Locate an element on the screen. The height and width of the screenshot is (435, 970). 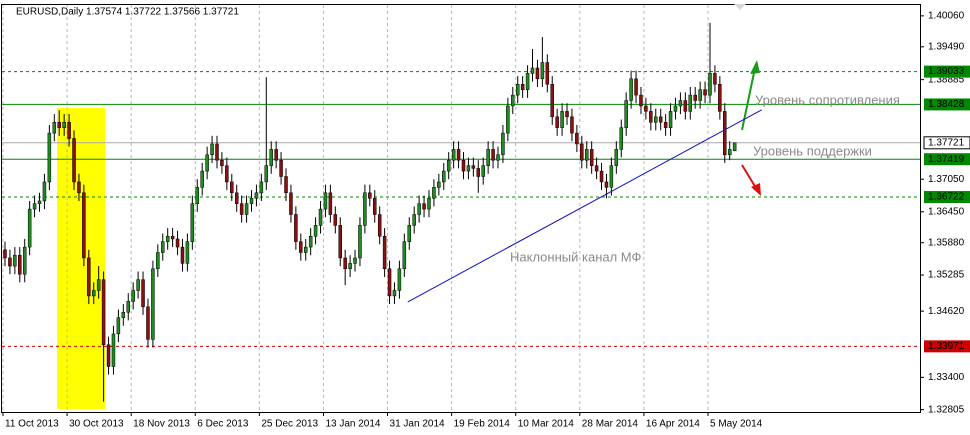
x-tick-label: 19 Feb 2014 is located at coordinates (482, 424).